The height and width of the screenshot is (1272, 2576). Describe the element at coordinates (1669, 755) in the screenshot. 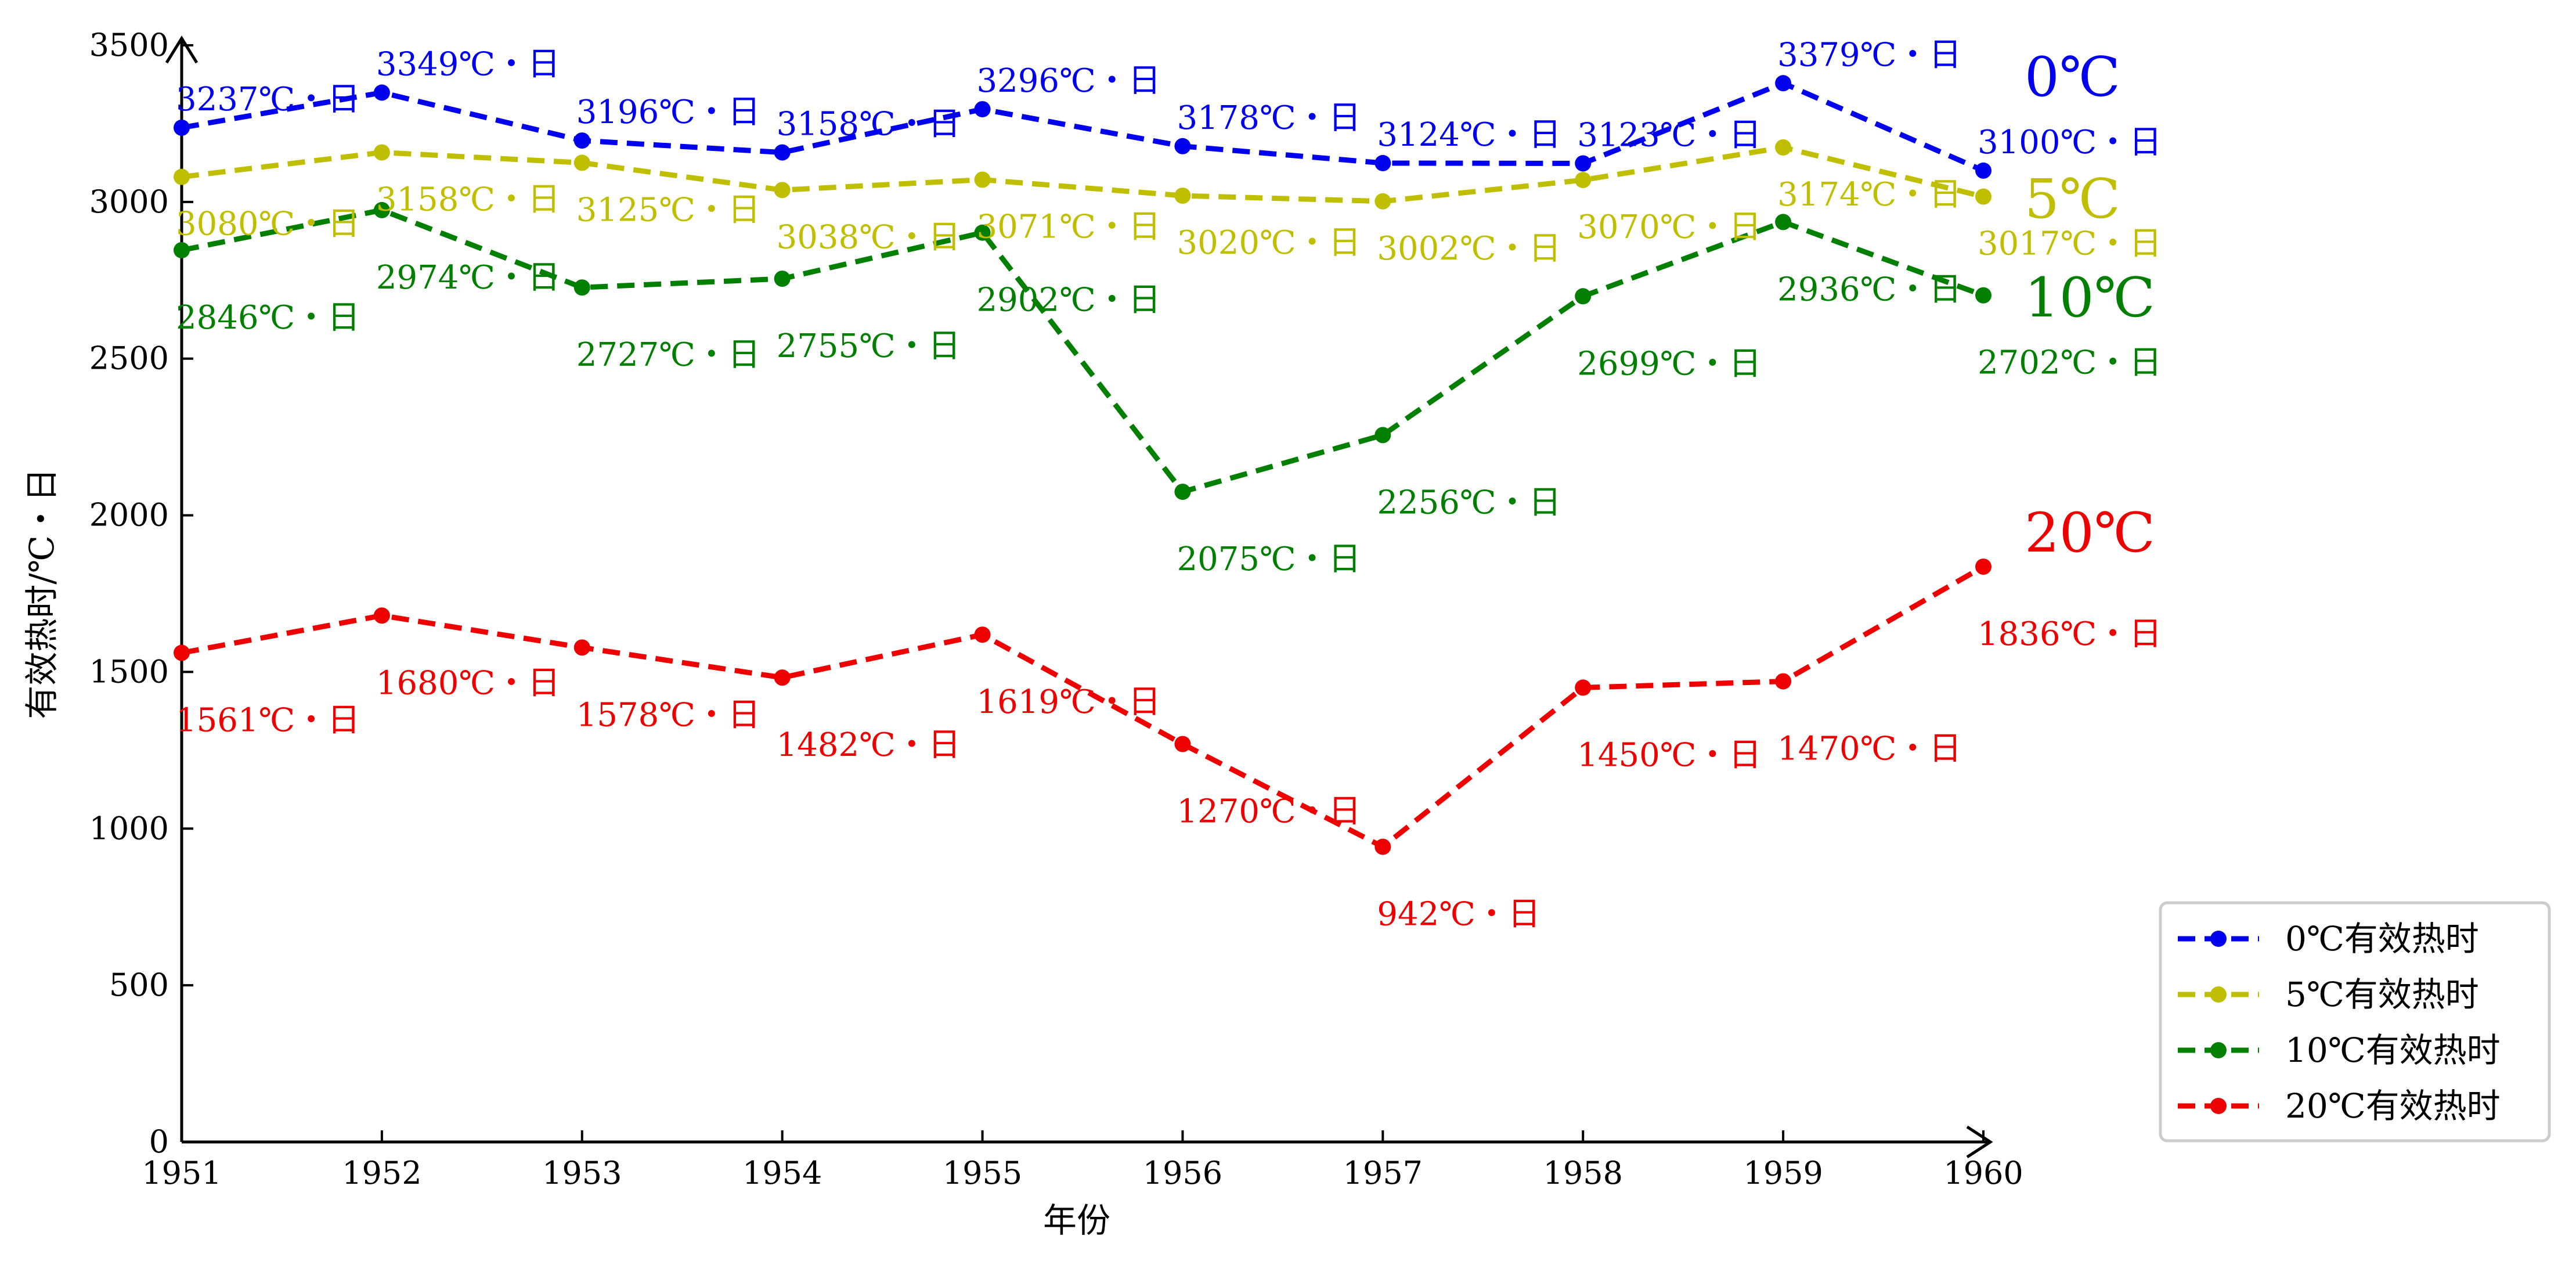

I see `data-label: 1450℃・日` at that location.